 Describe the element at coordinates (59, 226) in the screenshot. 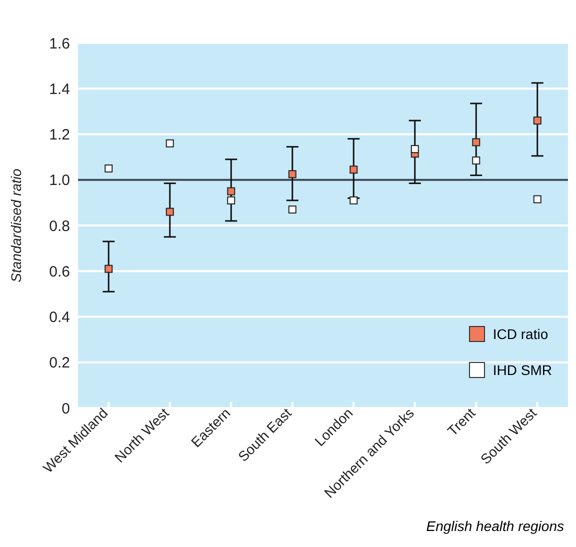

I see `y-tick-label: 0.8` at that location.